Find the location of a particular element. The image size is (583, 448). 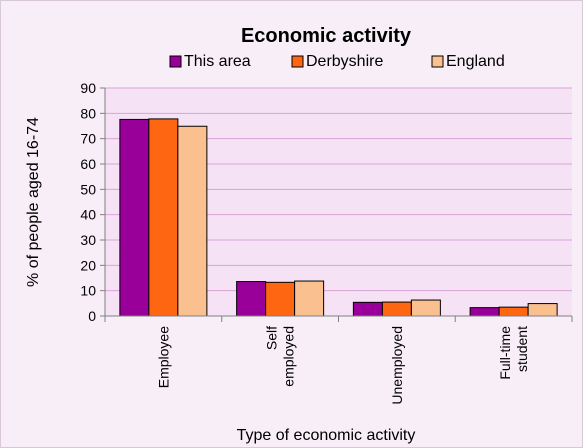

y-tick-label: 80 is located at coordinates (88, 113).